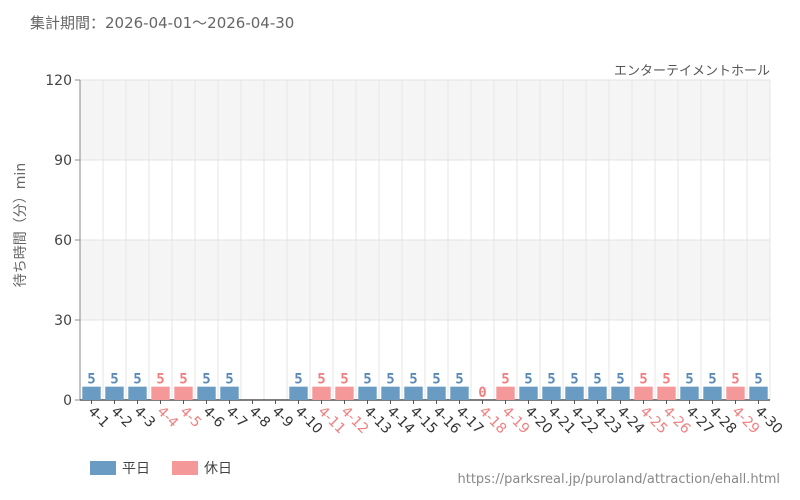  Describe the element at coordinates (121, 417) in the screenshot. I see `x-tick-label-4-2: 4-2` at that location.